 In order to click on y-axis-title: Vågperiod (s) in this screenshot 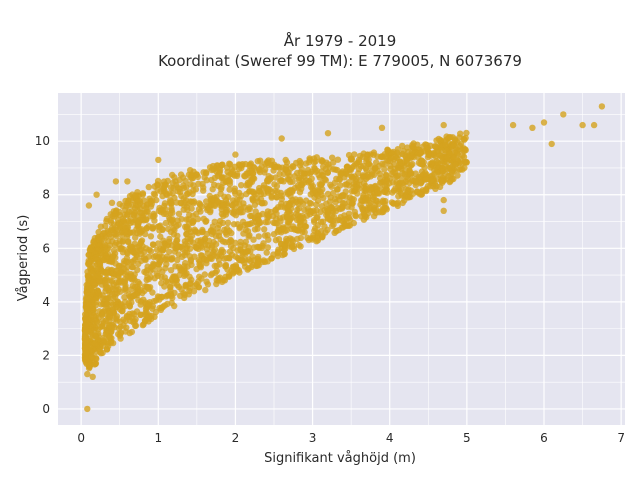, I will do `click(23, 258)`.